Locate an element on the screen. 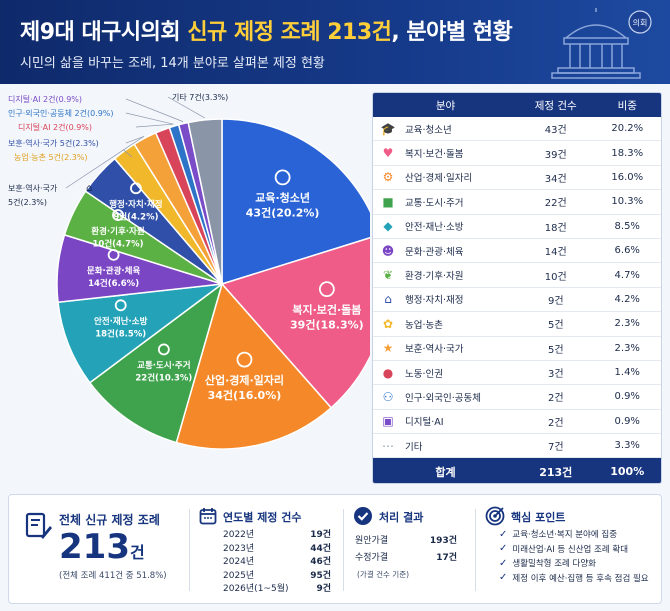 This screenshot has height=611, width=670. outside-slice-label: 보훈·역사·국가 5건(2.3%) is located at coordinates (53, 143).